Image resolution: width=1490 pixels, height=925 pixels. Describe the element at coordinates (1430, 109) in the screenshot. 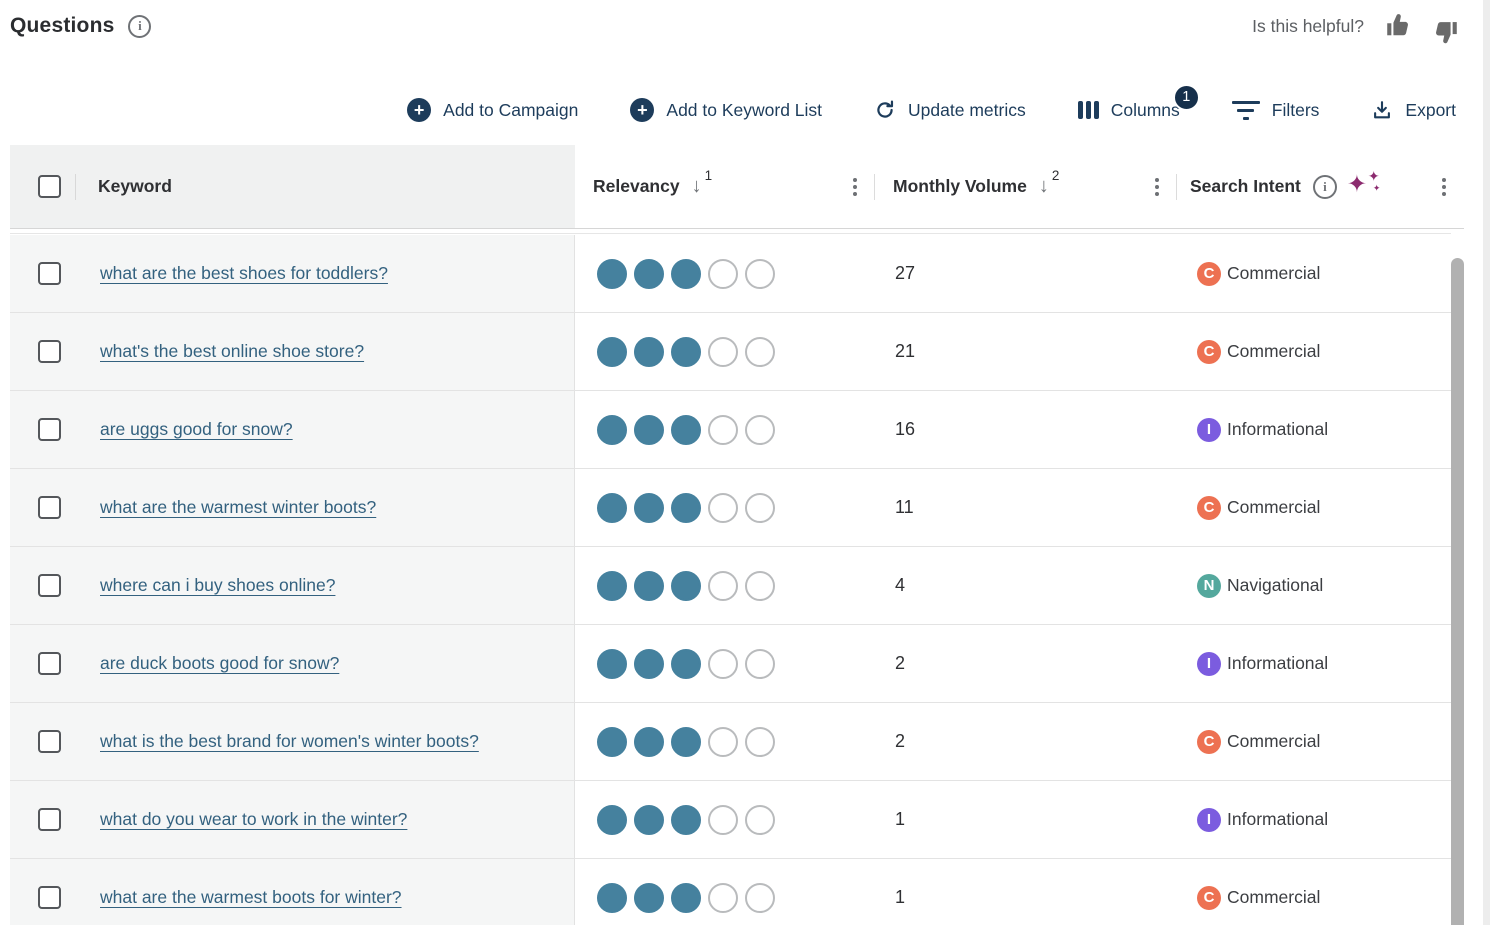

I see `export-label: Export` at that location.